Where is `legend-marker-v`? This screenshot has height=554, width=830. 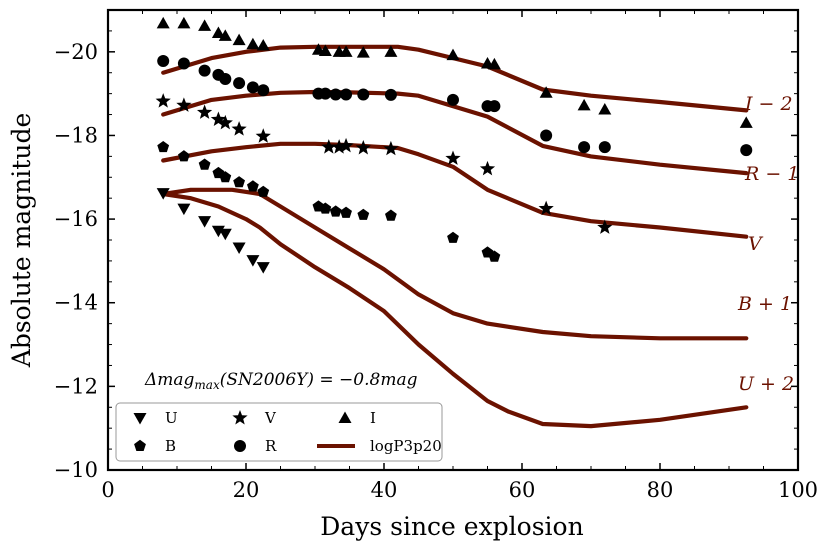 legend-marker-v is located at coordinates (240, 417).